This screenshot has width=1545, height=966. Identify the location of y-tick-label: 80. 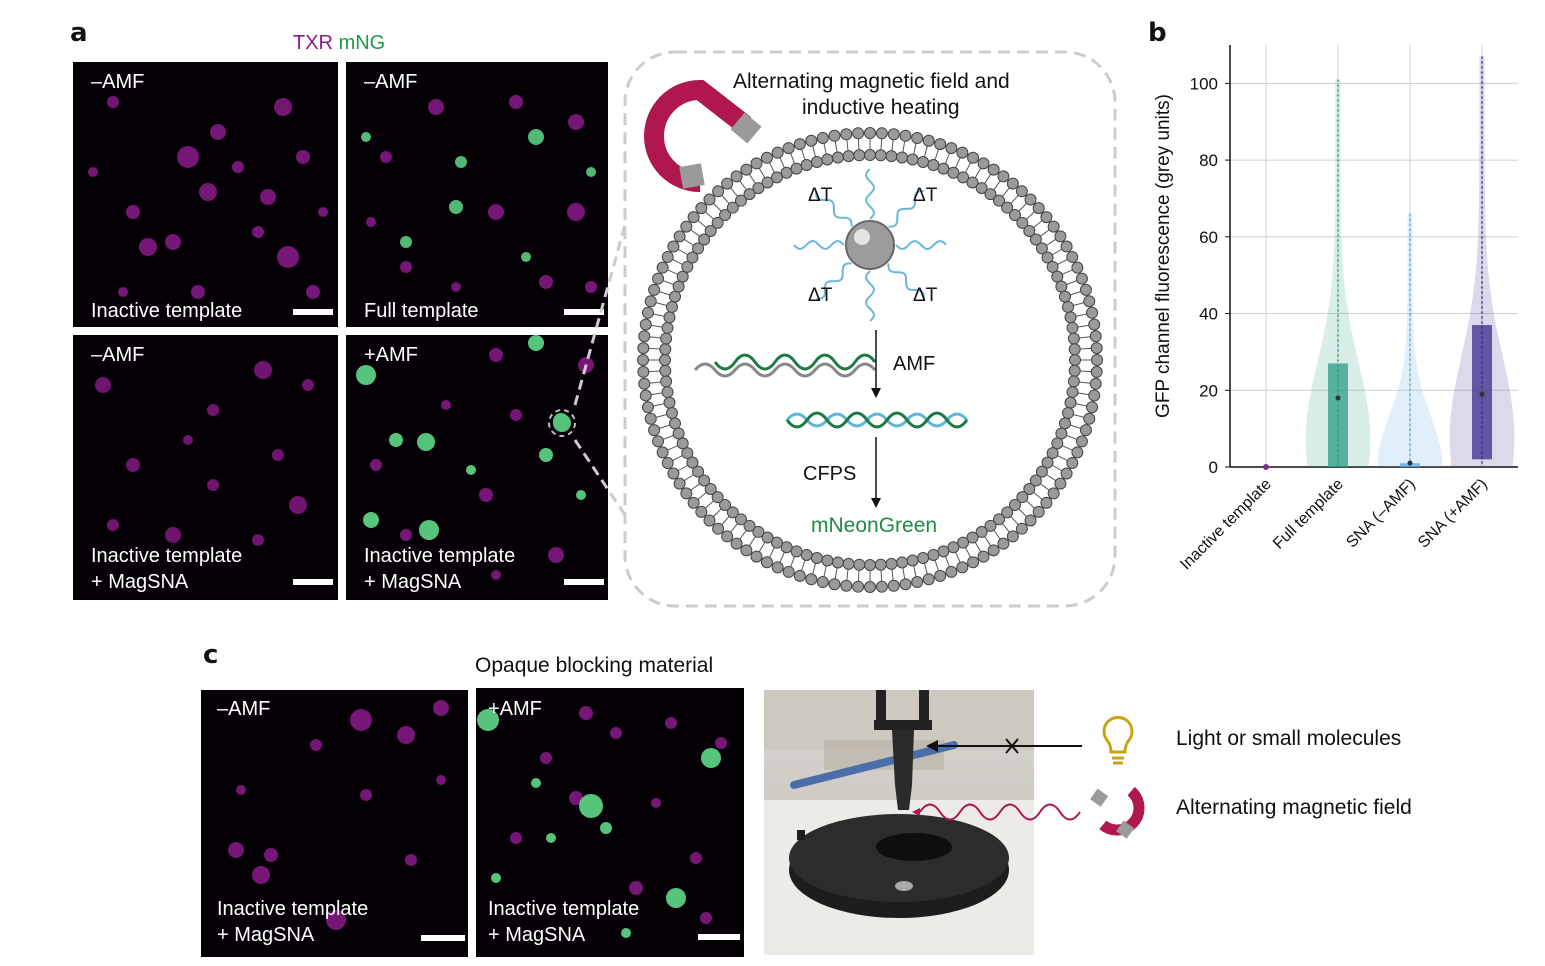
(1208, 160).